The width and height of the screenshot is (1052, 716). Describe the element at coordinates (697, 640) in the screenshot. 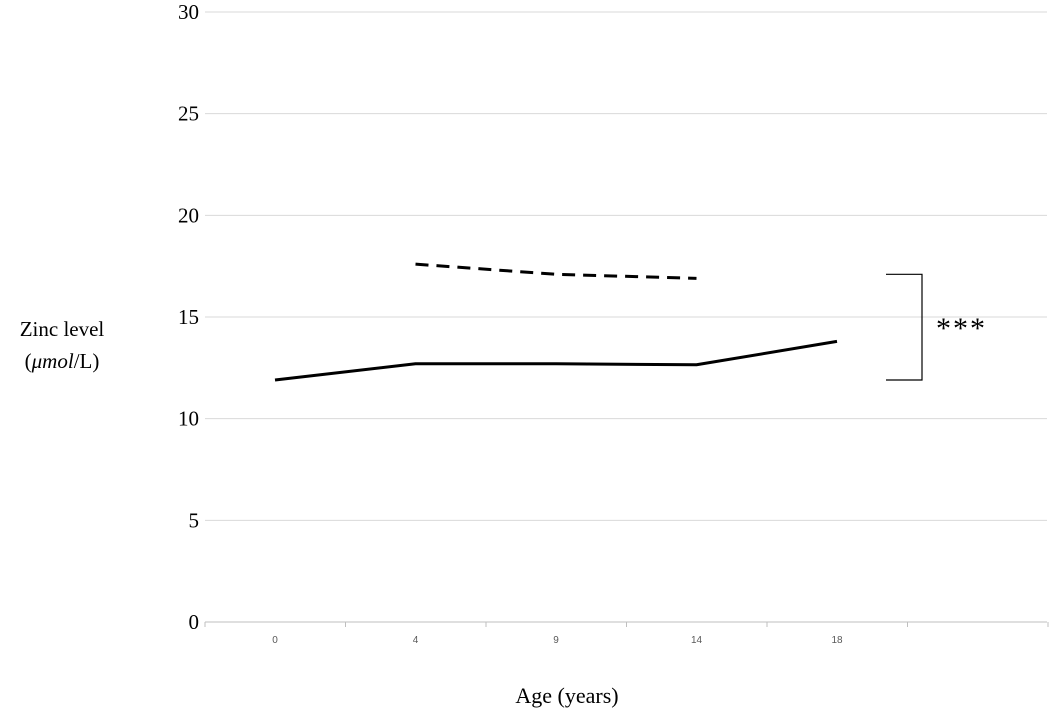

I see `x-tick-label: 14` at that location.